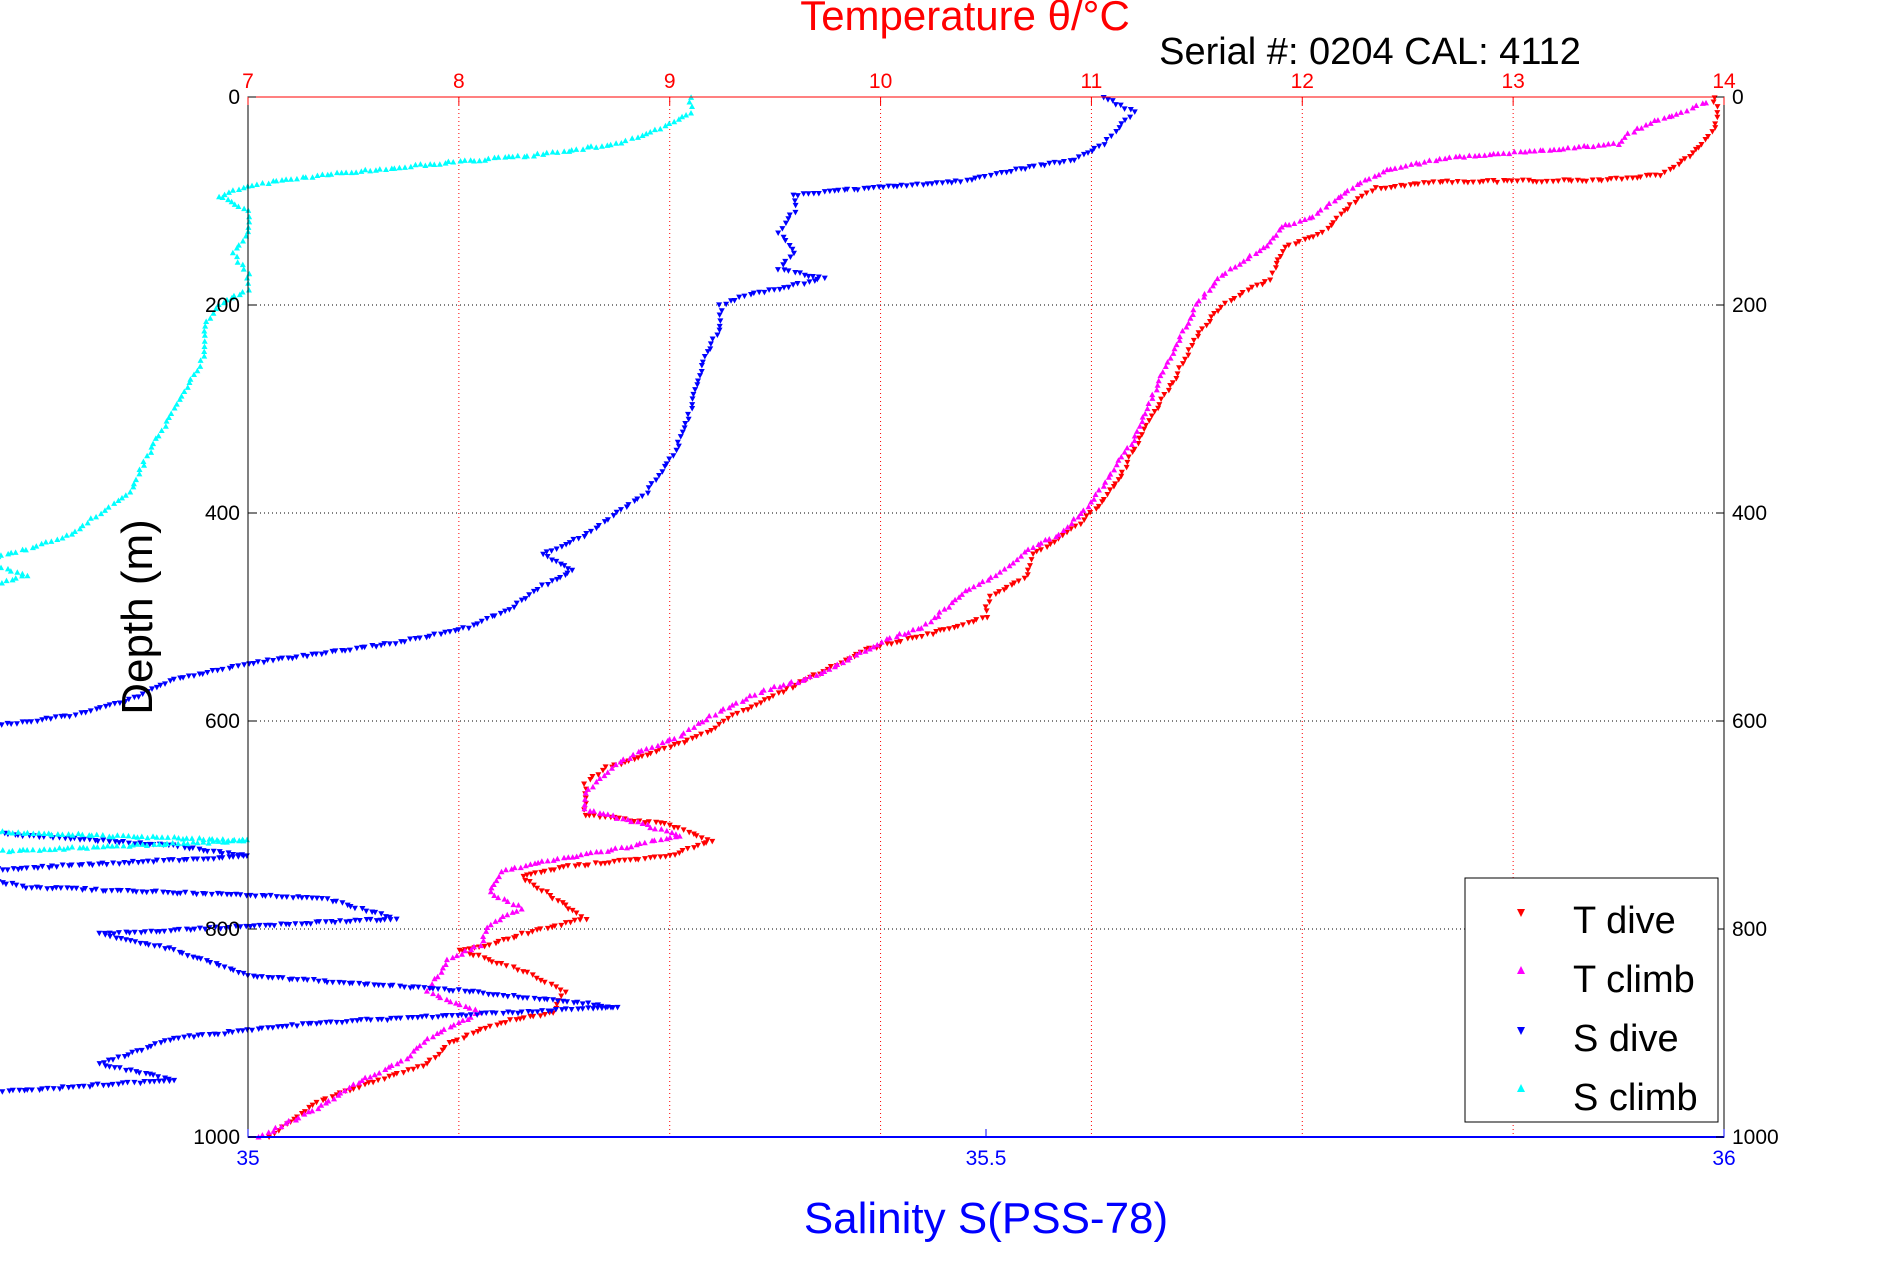 This screenshot has height=1262, width=1891. I want to click on depth-tick-label-right: 1000, so click(1755, 1137).